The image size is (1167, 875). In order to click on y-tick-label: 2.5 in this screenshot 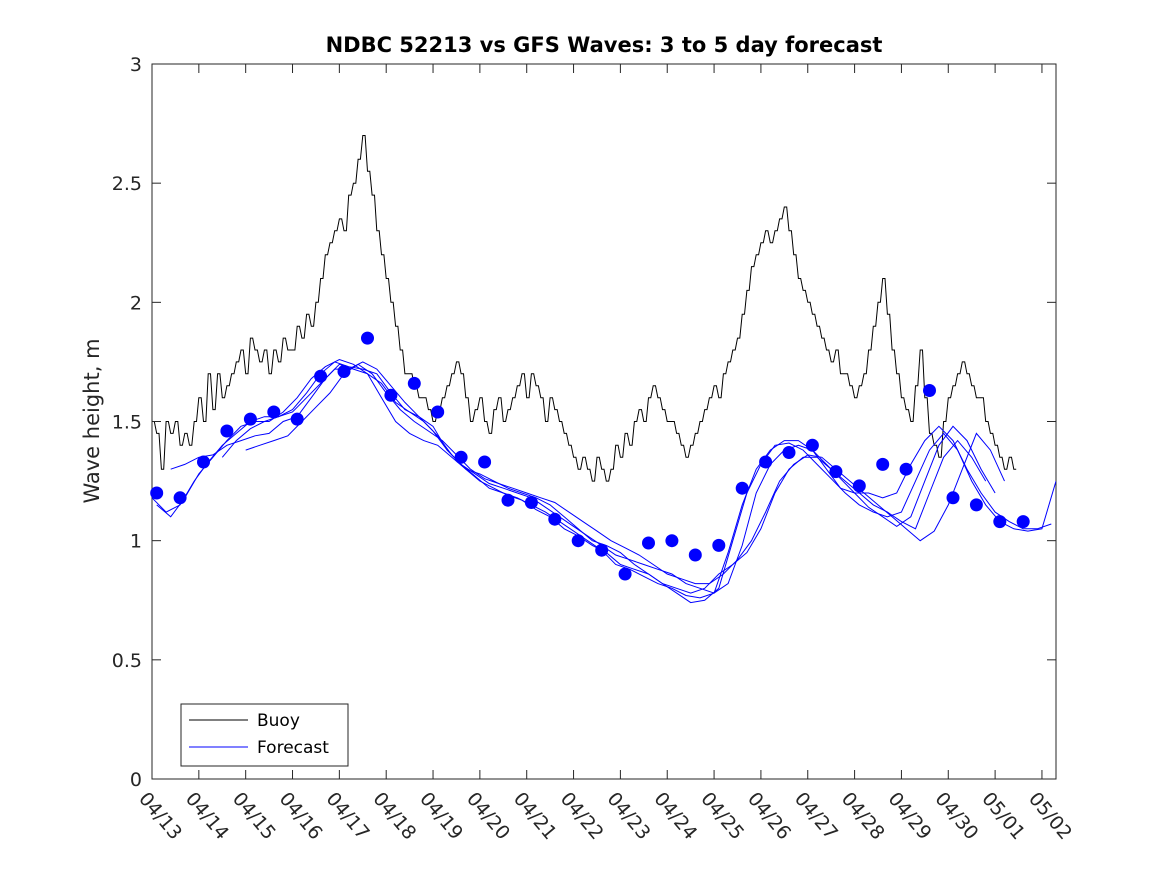, I will do `click(127, 184)`.